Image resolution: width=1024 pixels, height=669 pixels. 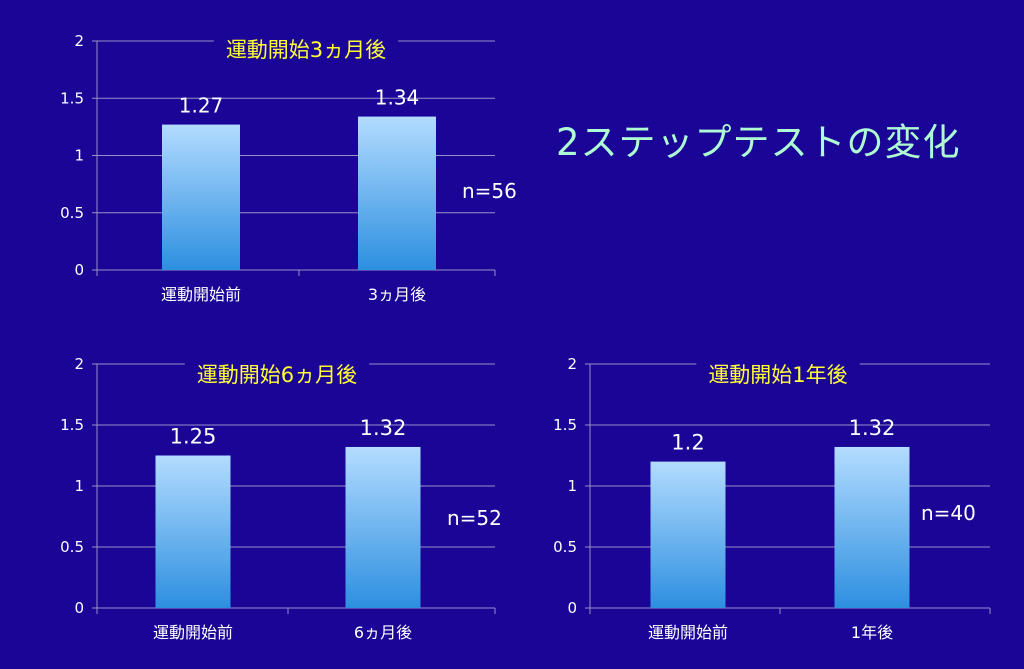 I want to click on category-label: 3ヵ月後, so click(x=397, y=294).